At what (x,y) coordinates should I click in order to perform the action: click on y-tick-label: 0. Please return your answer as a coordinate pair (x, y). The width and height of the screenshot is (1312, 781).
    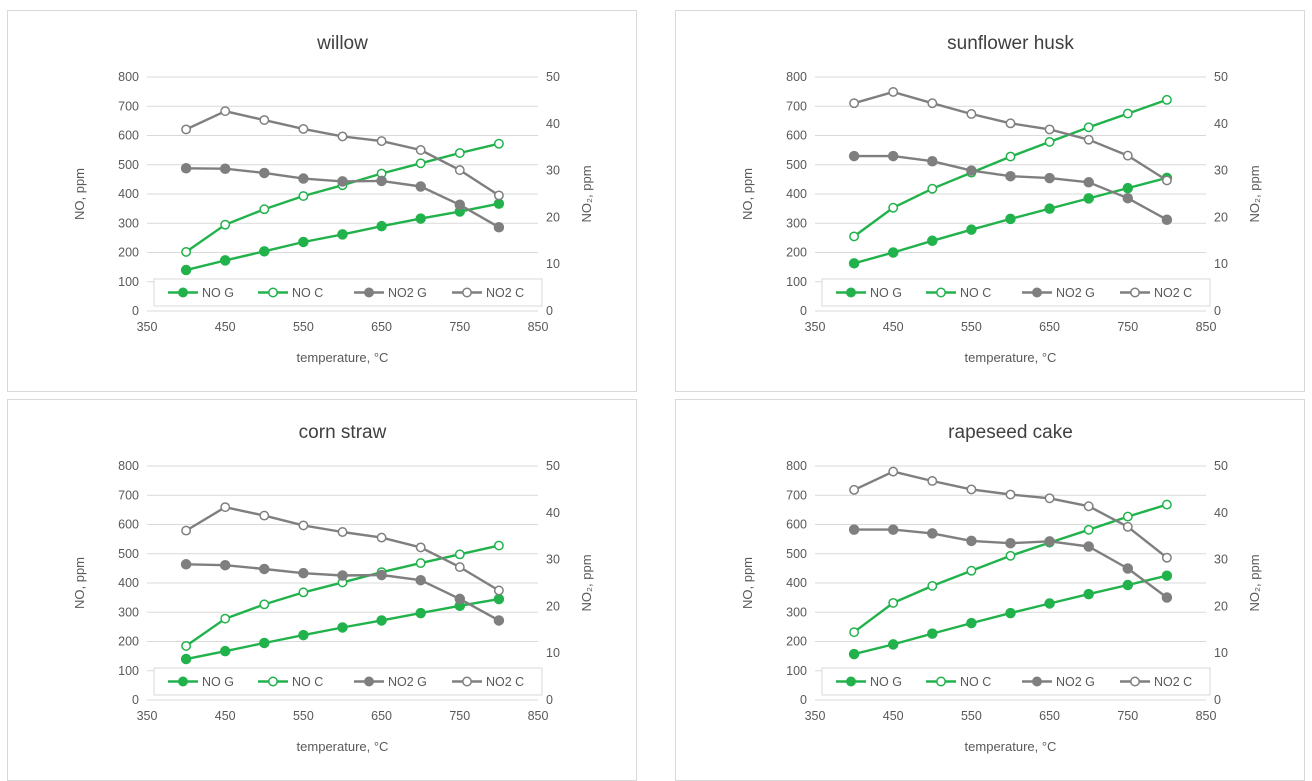
    Looking at the image, I should click on (135, 700).